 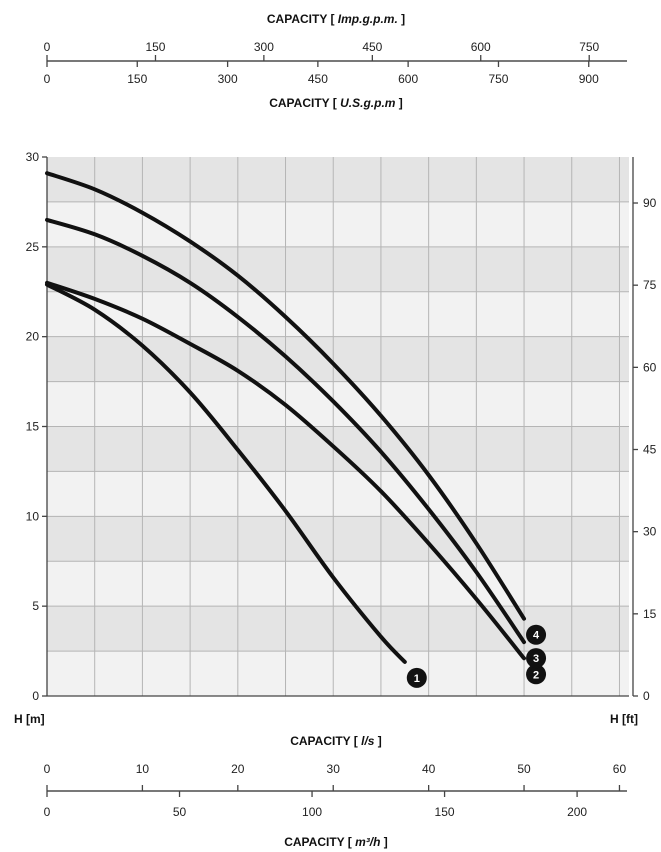 I want to click on bottom-axis-1-title: CAPACITY [ l/s ], so click(x=336, y=741).